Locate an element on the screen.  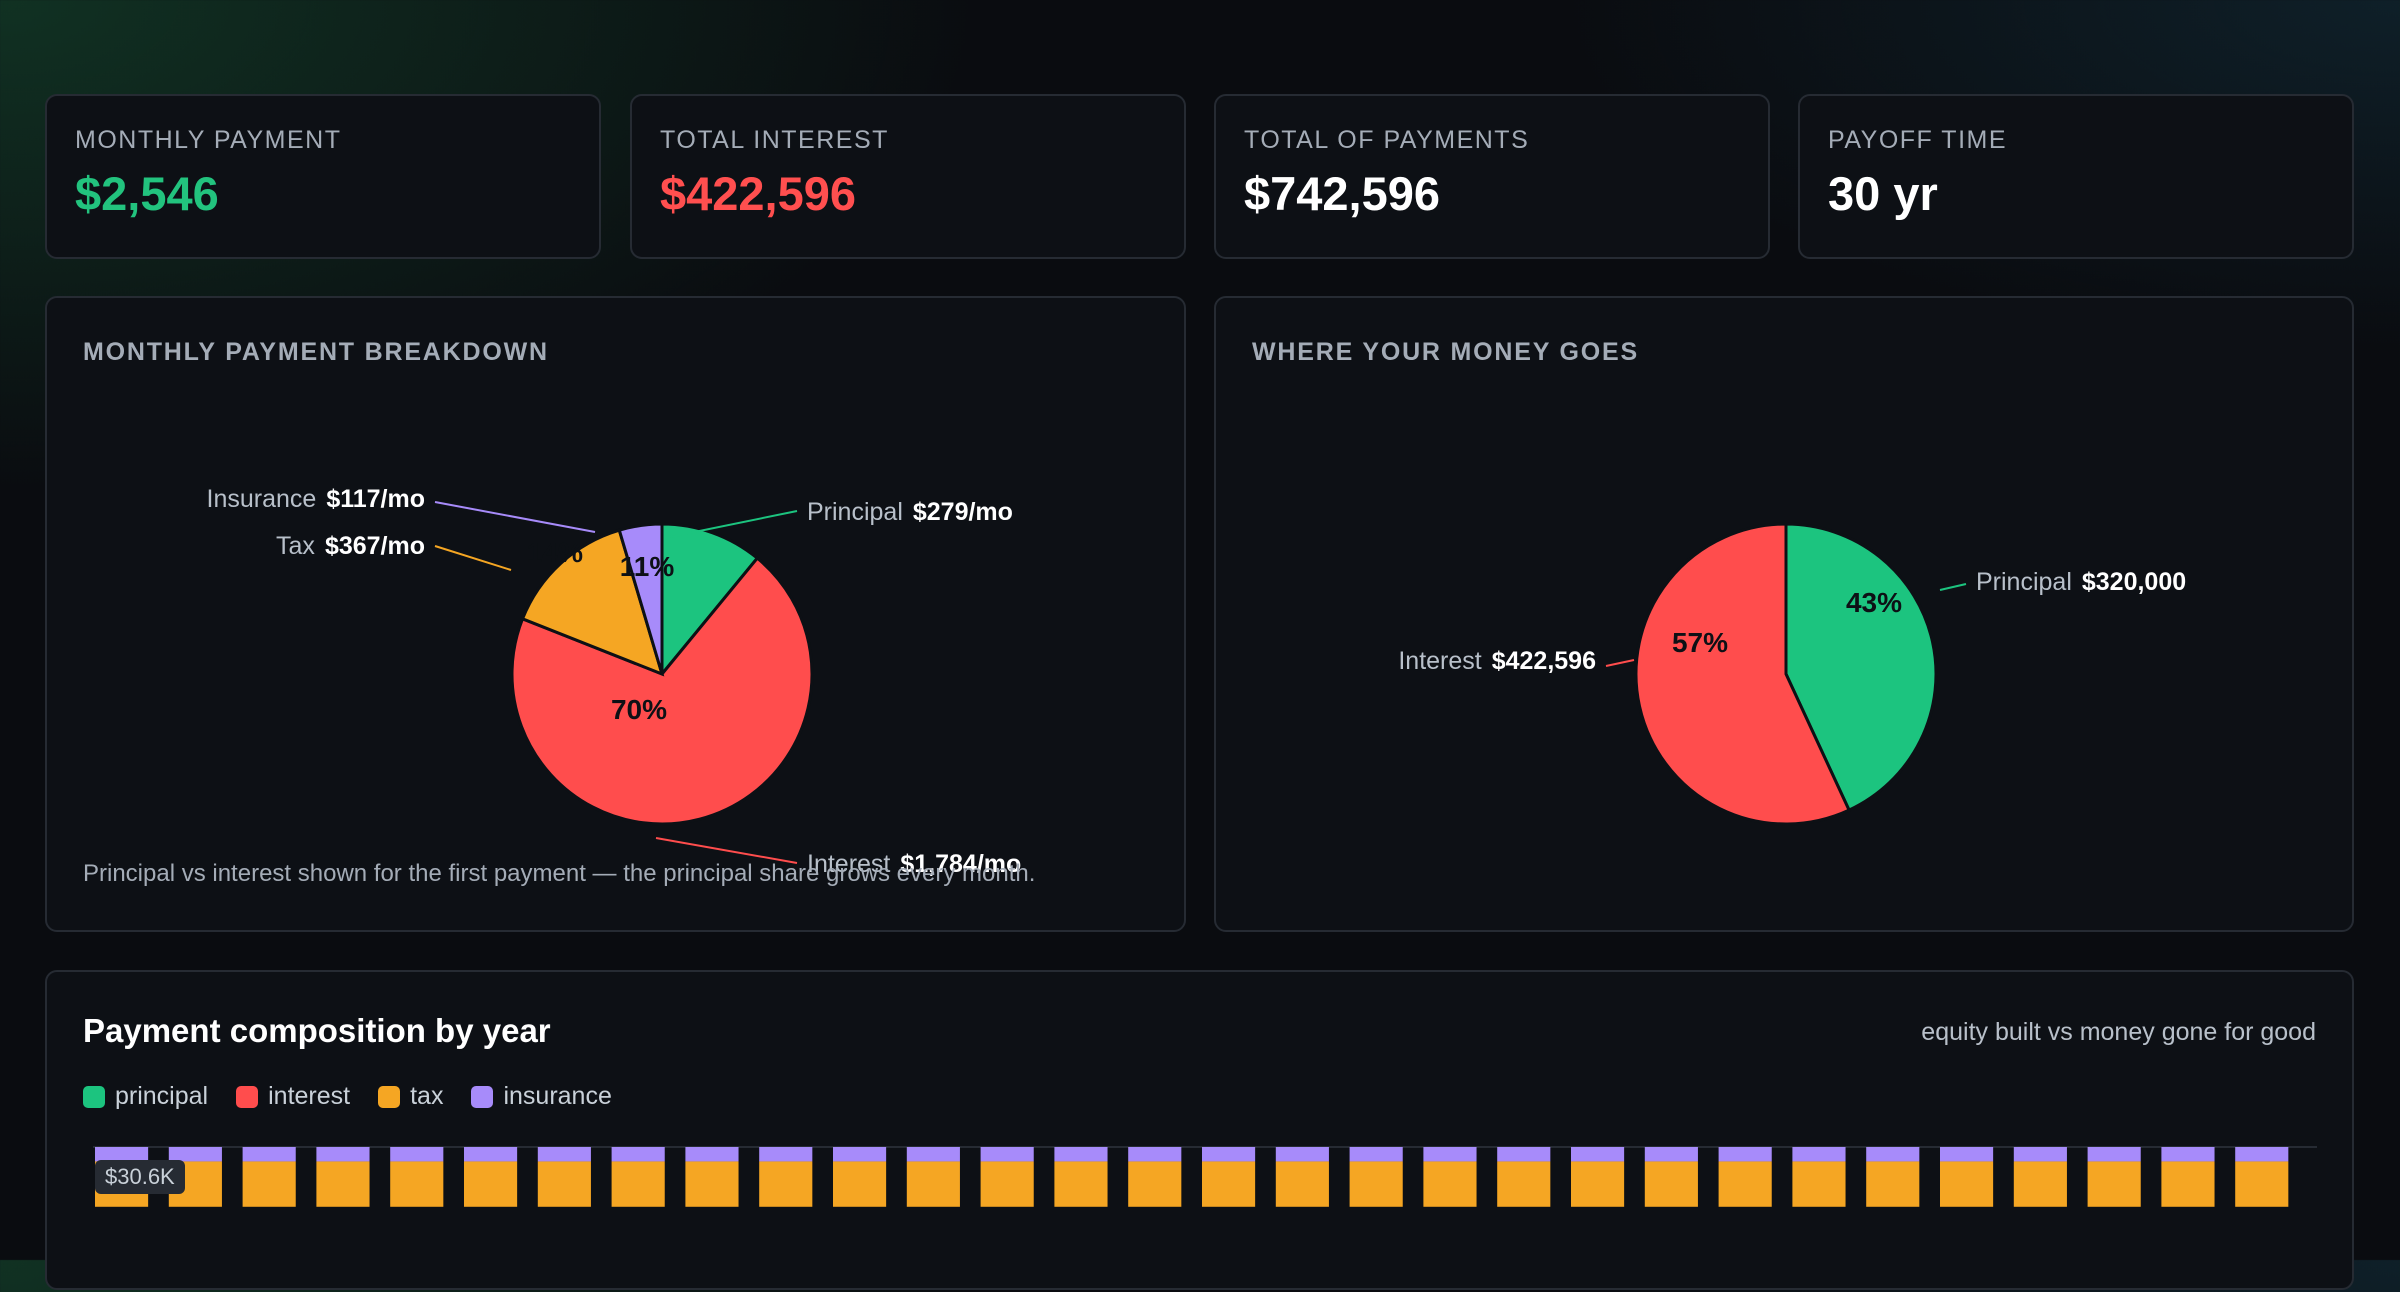
pct-label-tax: 14% is located at coordinates (555, 552).